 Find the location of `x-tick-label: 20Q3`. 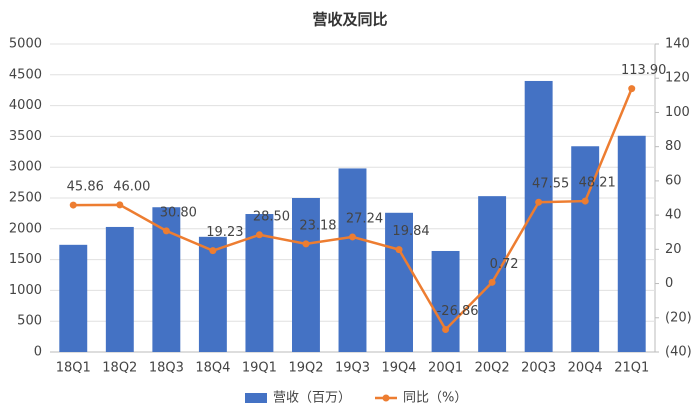

x-tick-label: 20Q3 is located at coordinates (538, 368).